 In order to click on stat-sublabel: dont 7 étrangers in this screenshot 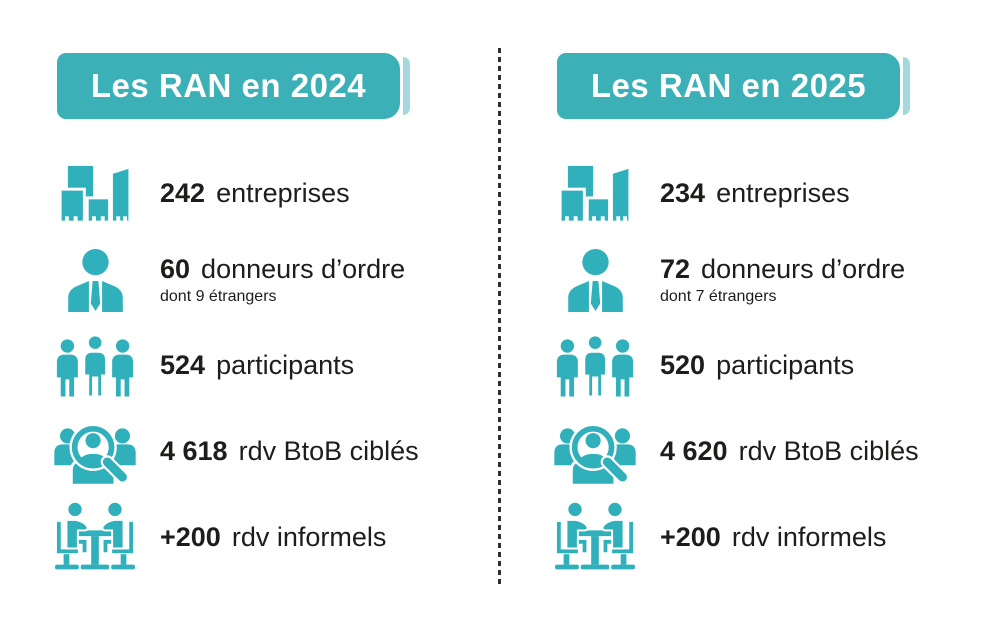, I will do `click(718, 296)`.